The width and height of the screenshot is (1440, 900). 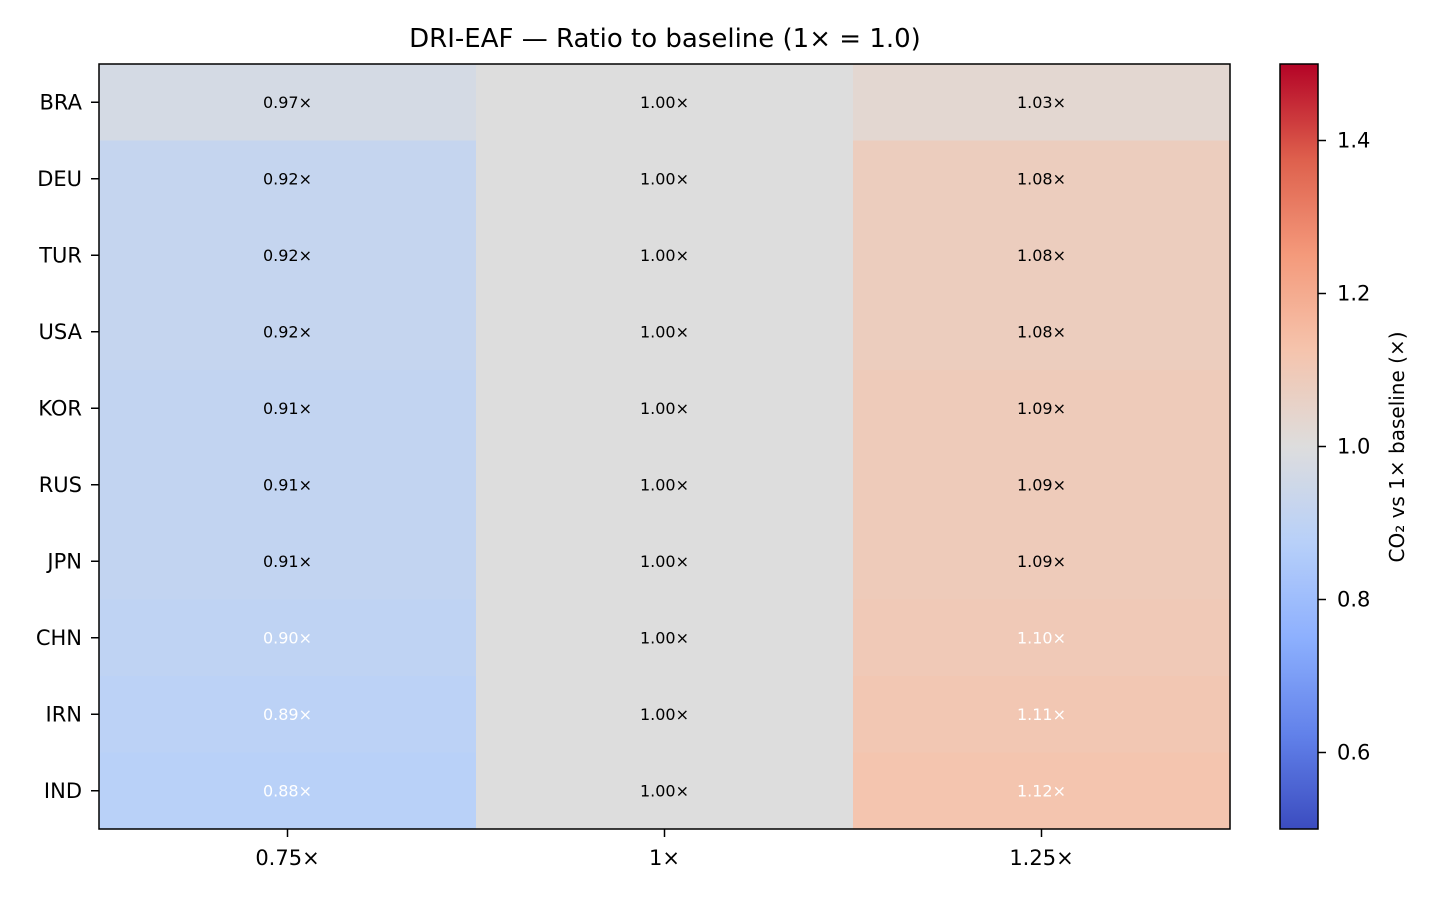 I want to click on cell-value-label: 0.89×, so click(x=287, y=714).